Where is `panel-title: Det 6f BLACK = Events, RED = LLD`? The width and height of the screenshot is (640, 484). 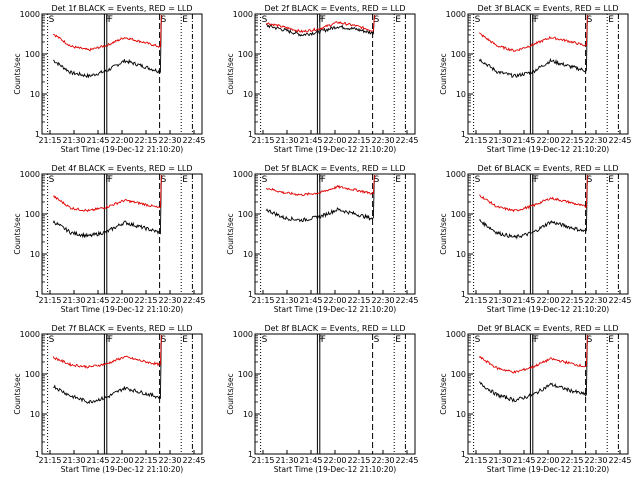
panel-title: Det 6f BLACK = Events, RED = LLD is located at coordinates (547, 168).